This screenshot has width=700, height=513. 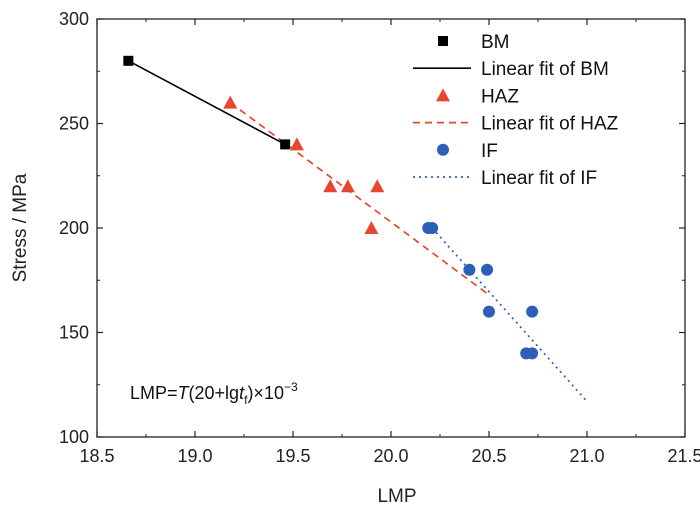 What do you see at coordinates (96, 456) in the screenshot?
I see `x-tick-label: 18.5` at bounding box center [96, 456].